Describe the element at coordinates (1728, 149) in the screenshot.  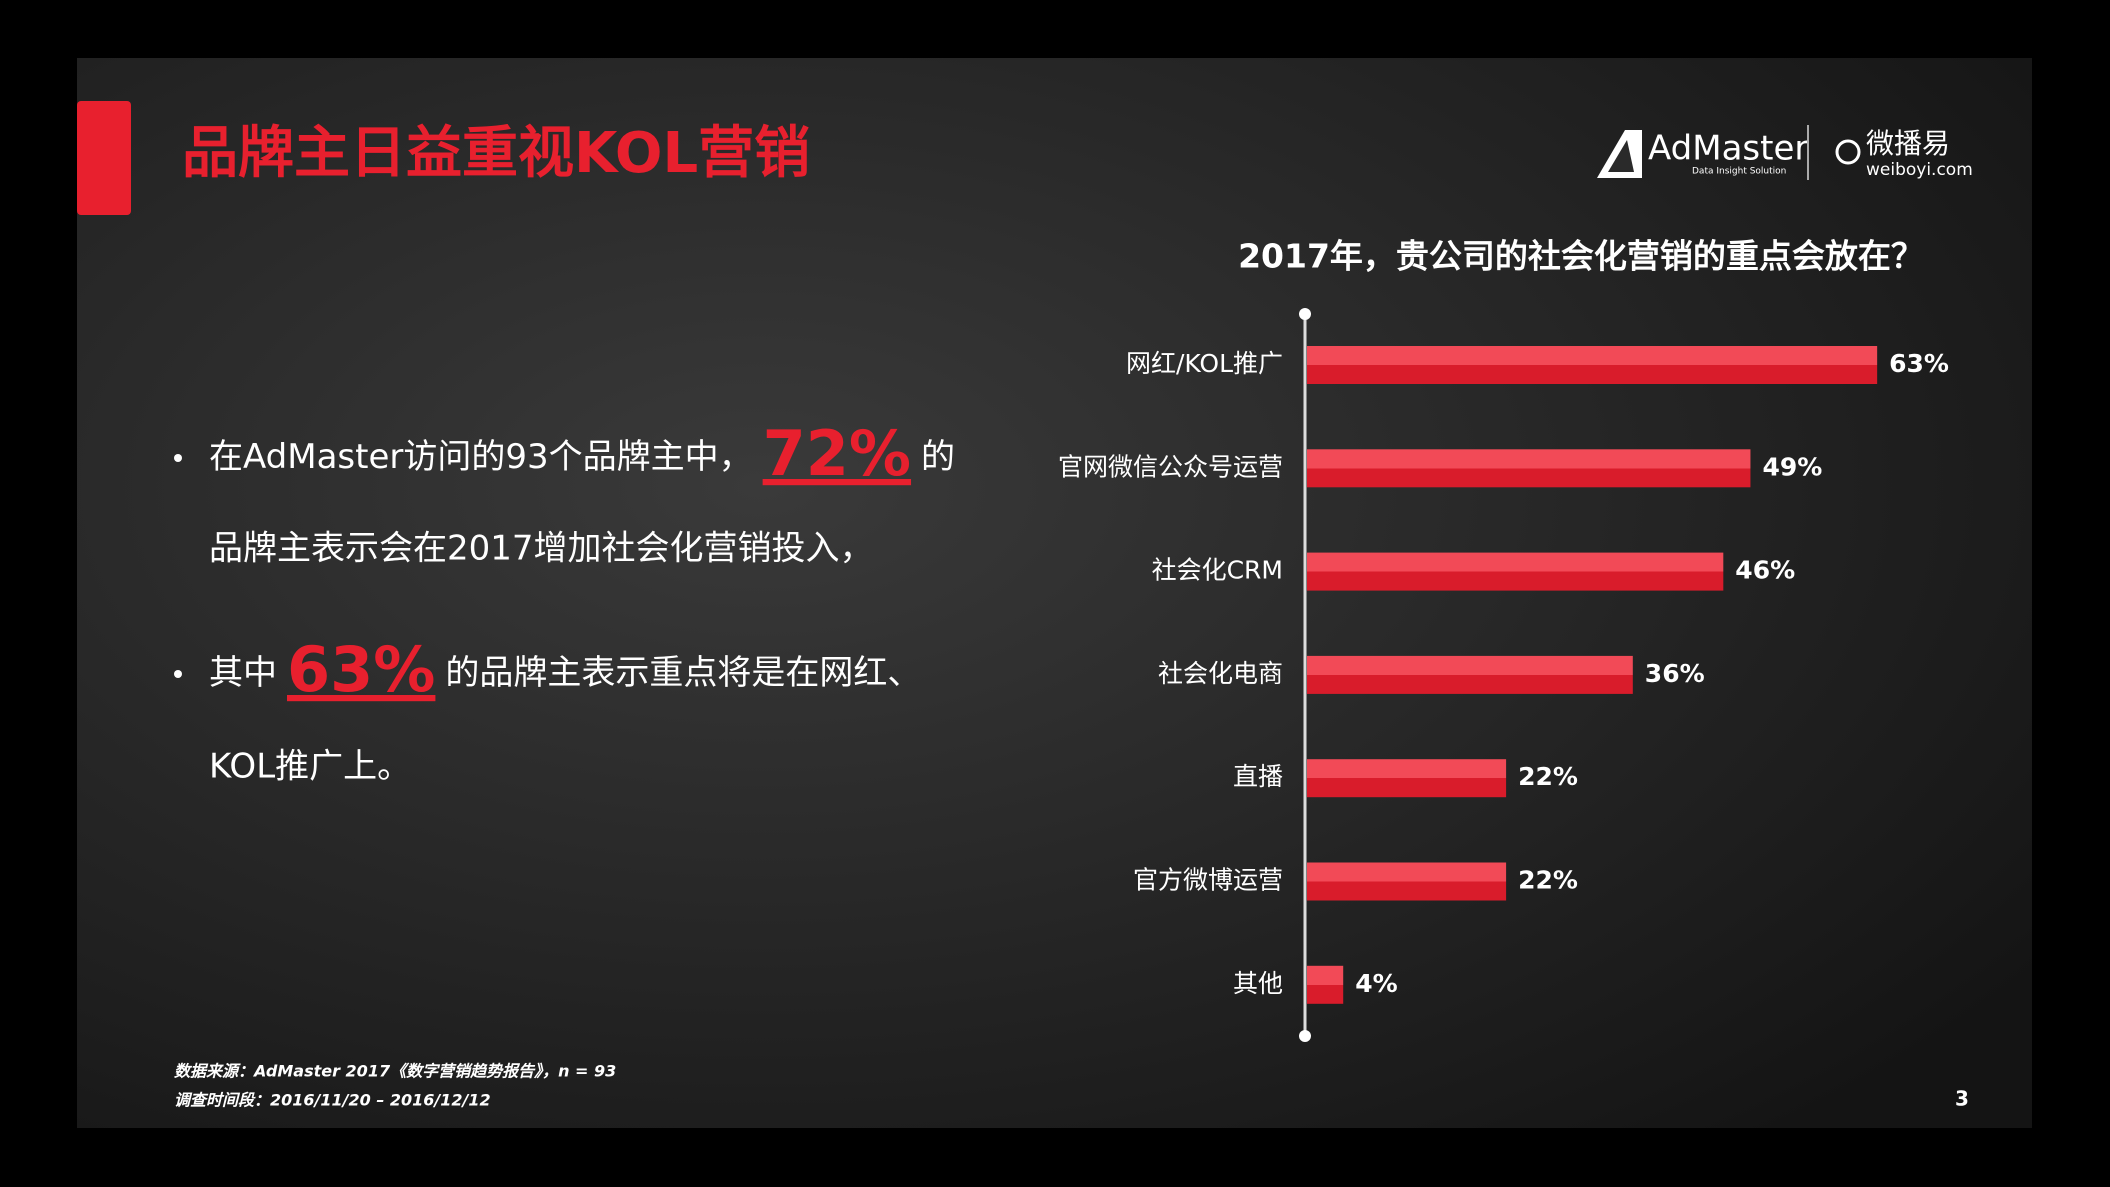
I see `admaster-logo: AdMaster` at that location.